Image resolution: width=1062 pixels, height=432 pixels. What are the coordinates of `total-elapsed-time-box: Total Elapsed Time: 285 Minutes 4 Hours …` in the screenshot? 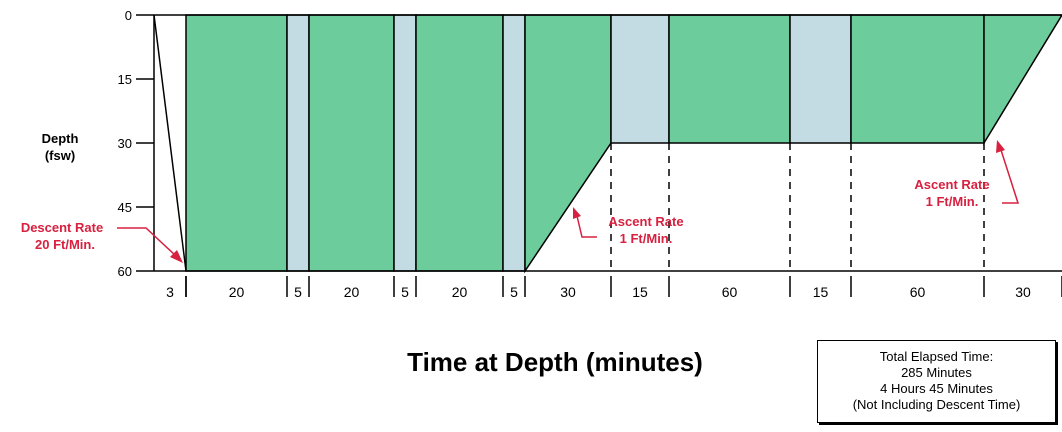 It's located at (936, 381).